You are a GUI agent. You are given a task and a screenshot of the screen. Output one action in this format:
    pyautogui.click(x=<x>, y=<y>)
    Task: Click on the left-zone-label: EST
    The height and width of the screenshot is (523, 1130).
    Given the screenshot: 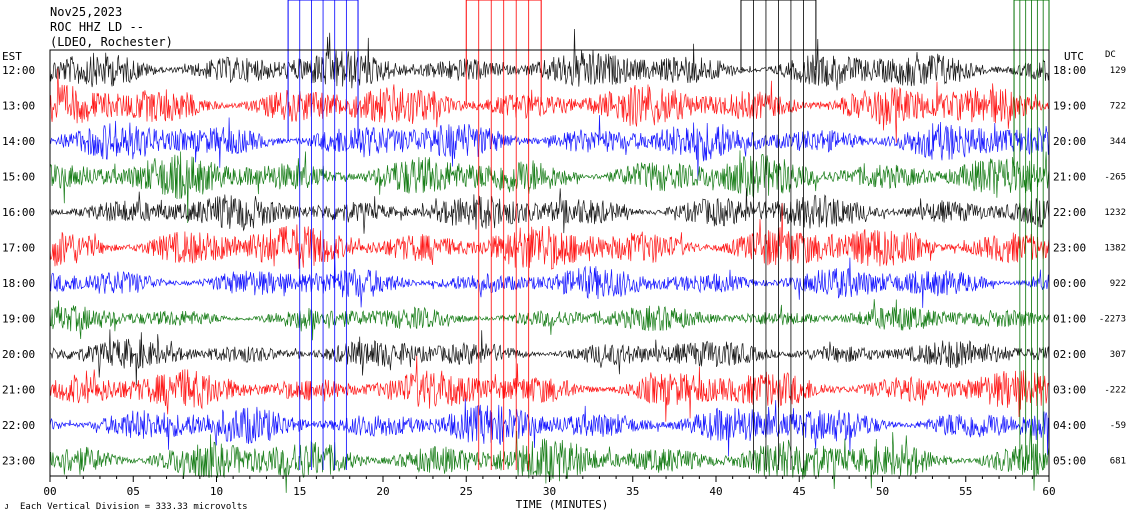 What is the action you would take?
    pyautogui.click(x=12, y=56)
    